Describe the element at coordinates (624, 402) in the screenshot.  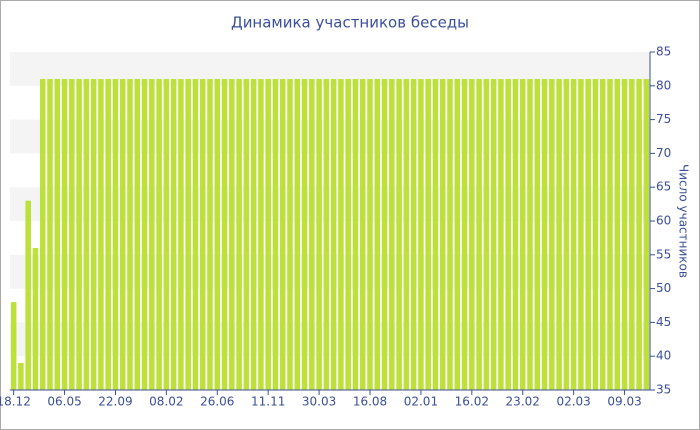
I see `x-tick-label: 09.03` at that location.